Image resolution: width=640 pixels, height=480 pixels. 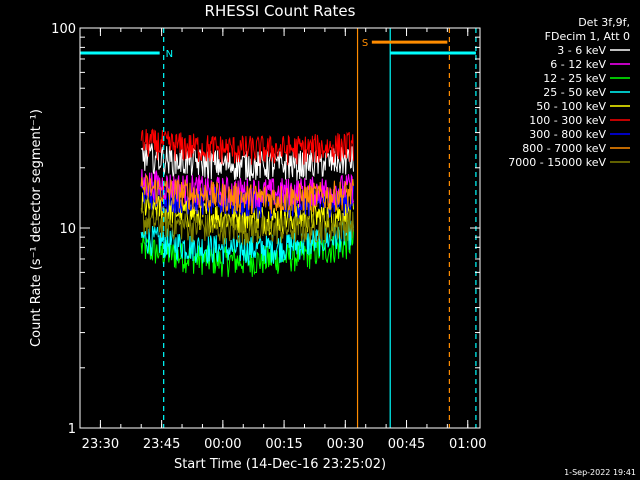 I want to click on y-axis-label: Count Rate (s⁻¹ detector segment⁻¹), so click(x=36, y=228).